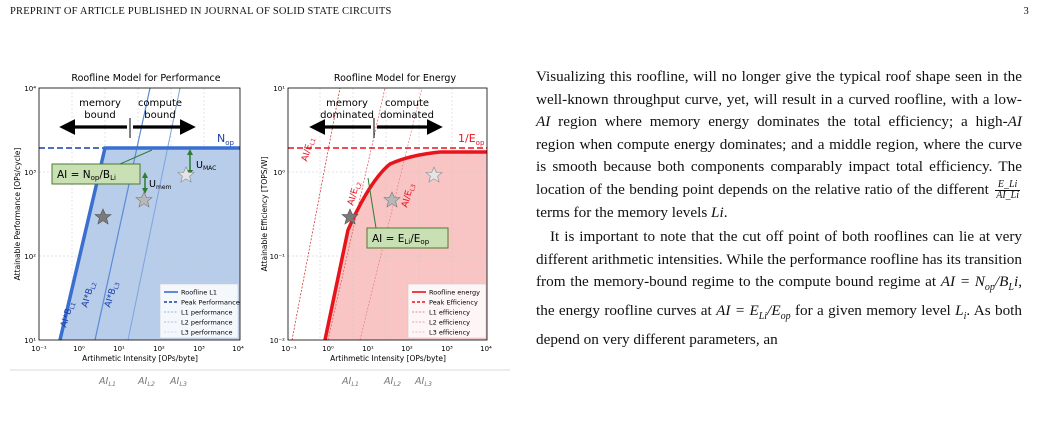 Image resolution: width=1043 pixels, height=429 pixels. Describe the element at coordinates (392, 199) in the screenshot. I see `right-star-l2` at that location.